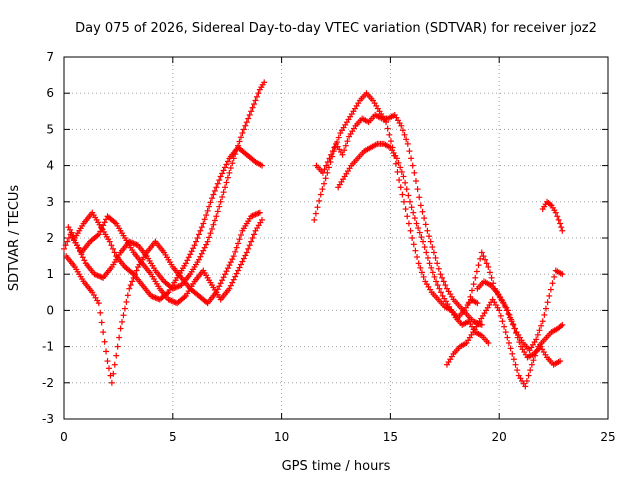  I want to click on y-tick-label: 4, so click(50, 166).